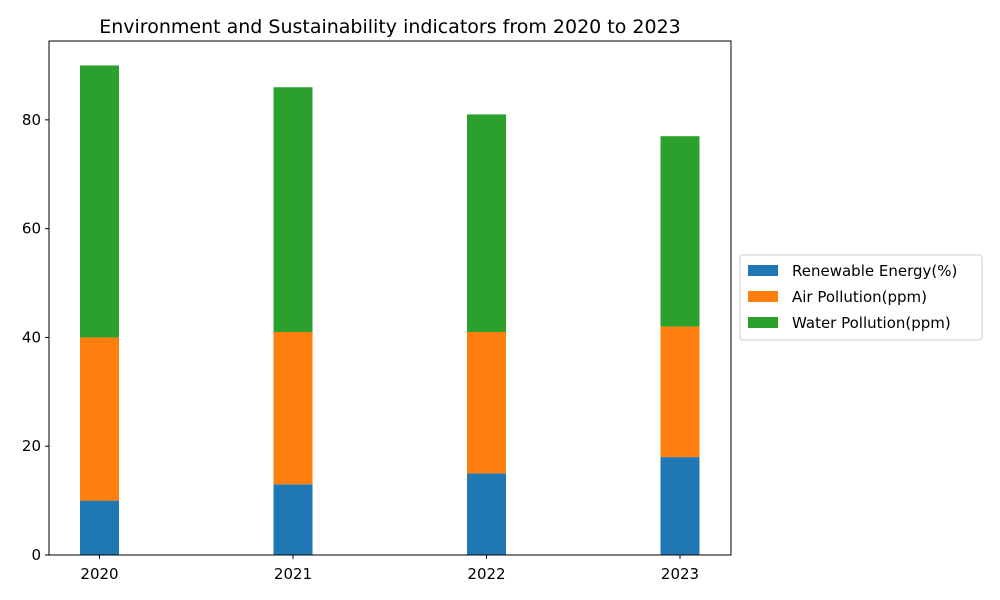 This screenshot has width=1000, height=600. Describe the element at coordinates (871, 323) in the screenshot. I see `legend-label: Water Pollution(ppm)` at that location.